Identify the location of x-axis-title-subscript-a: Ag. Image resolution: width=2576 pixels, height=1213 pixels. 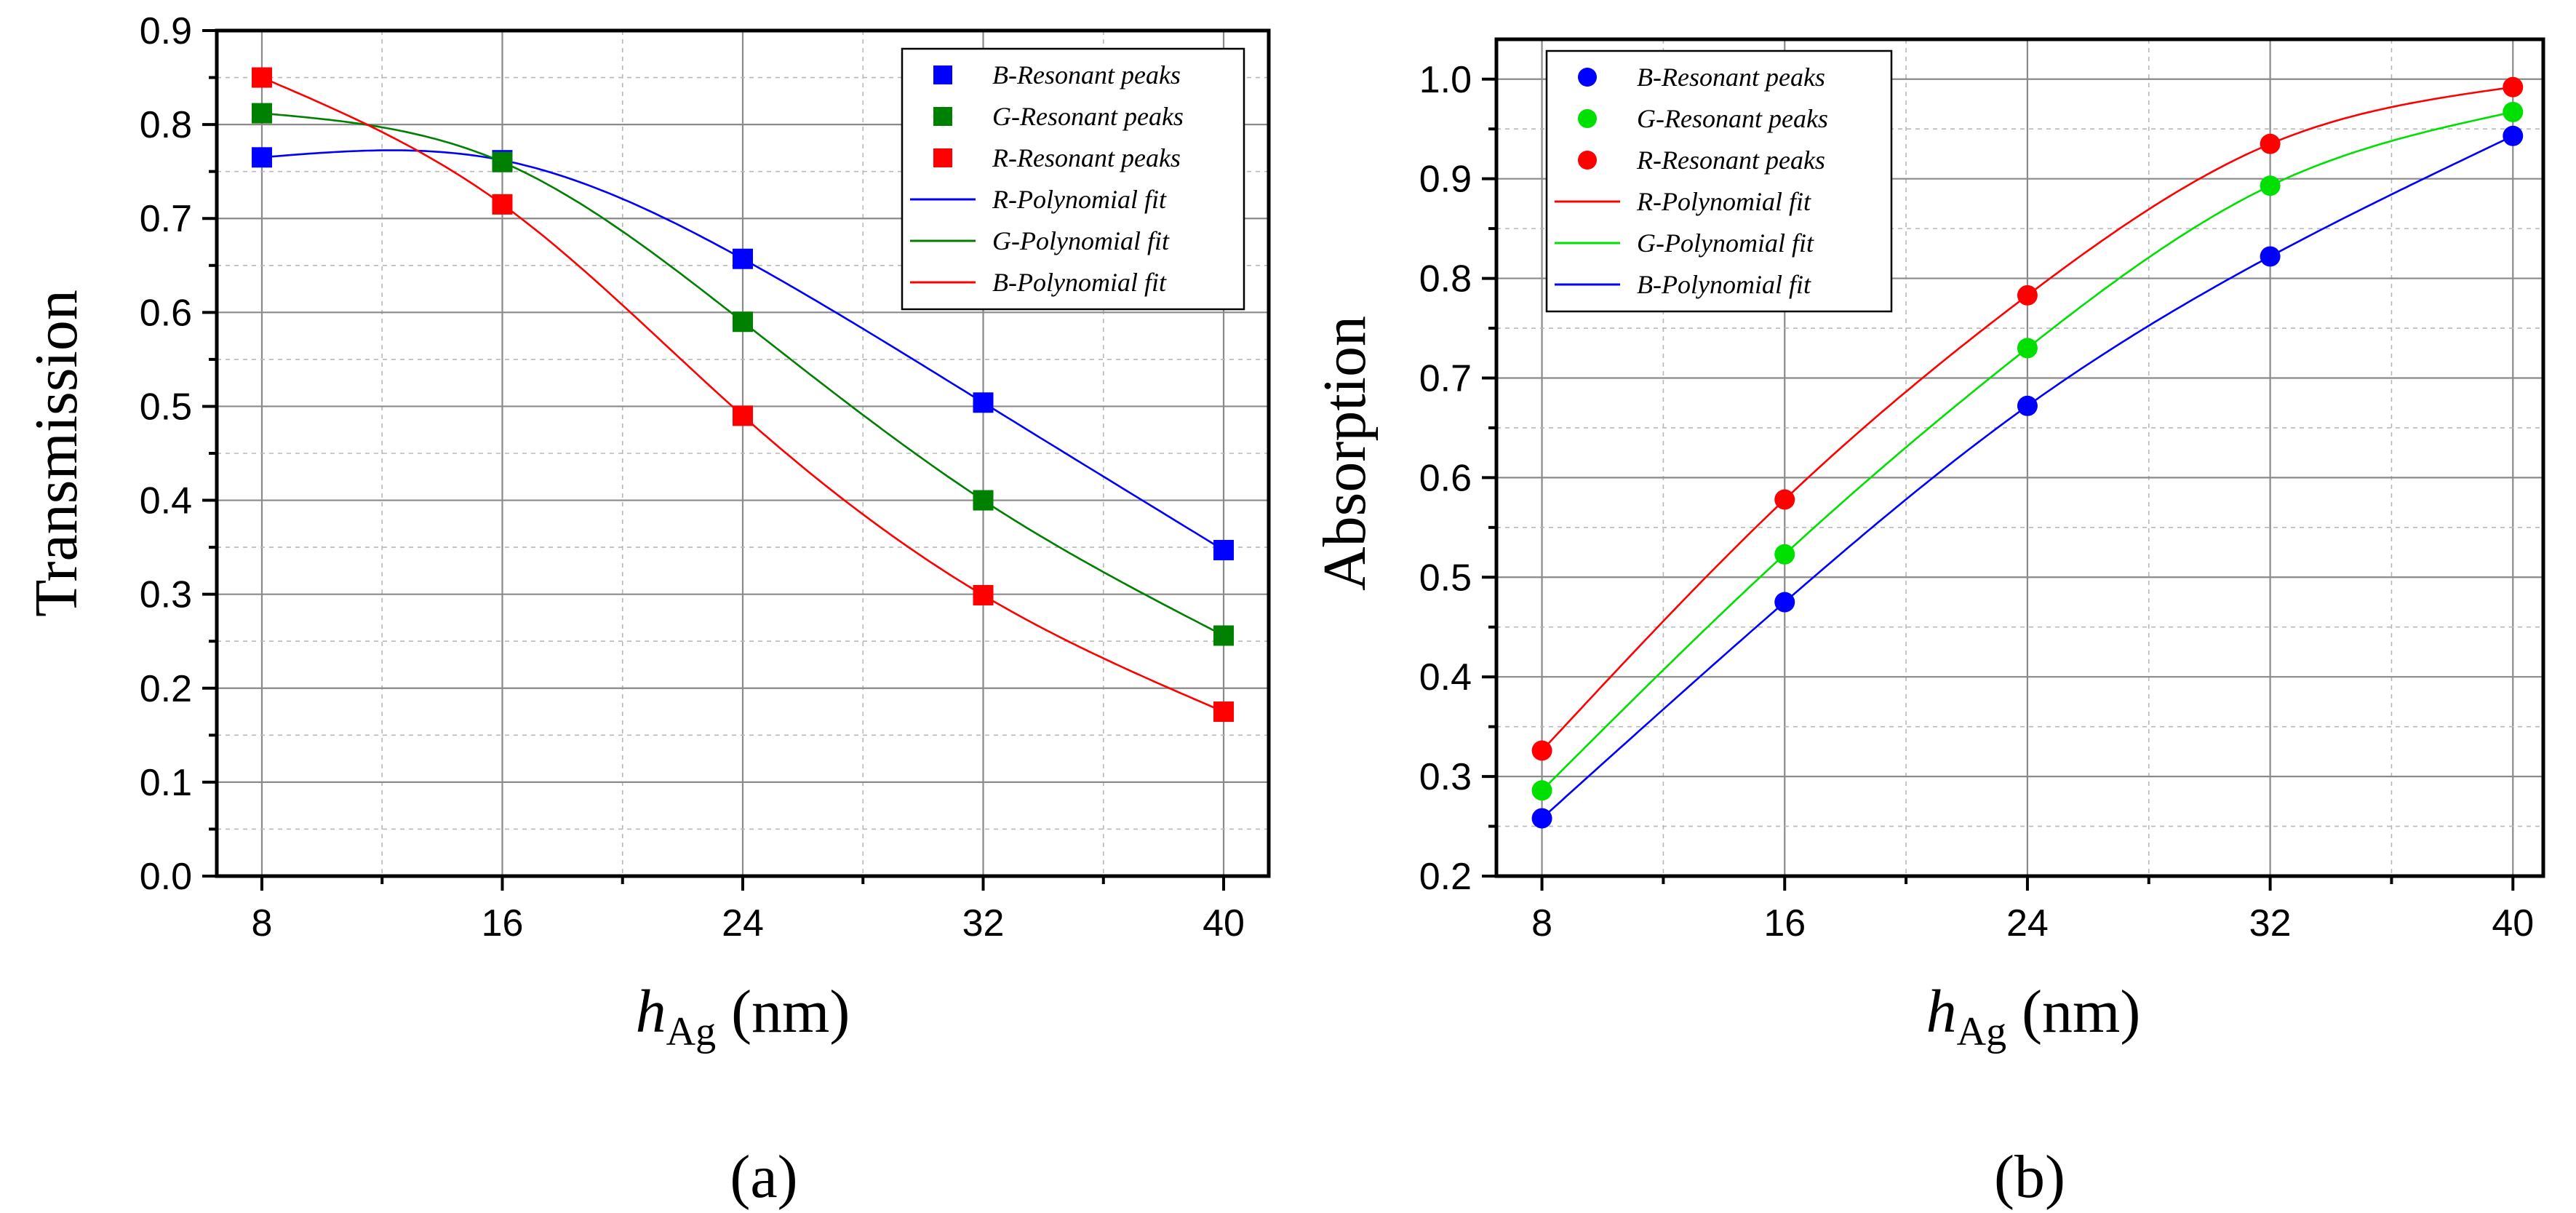
(691, 1031).